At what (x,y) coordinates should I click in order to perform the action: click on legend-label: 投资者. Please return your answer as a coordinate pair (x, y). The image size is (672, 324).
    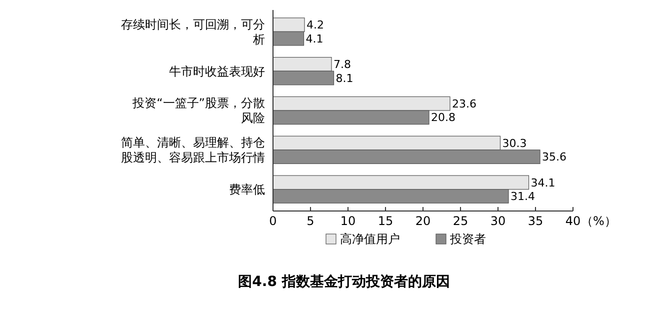
    Looking at the image, I should click on (467, 239).